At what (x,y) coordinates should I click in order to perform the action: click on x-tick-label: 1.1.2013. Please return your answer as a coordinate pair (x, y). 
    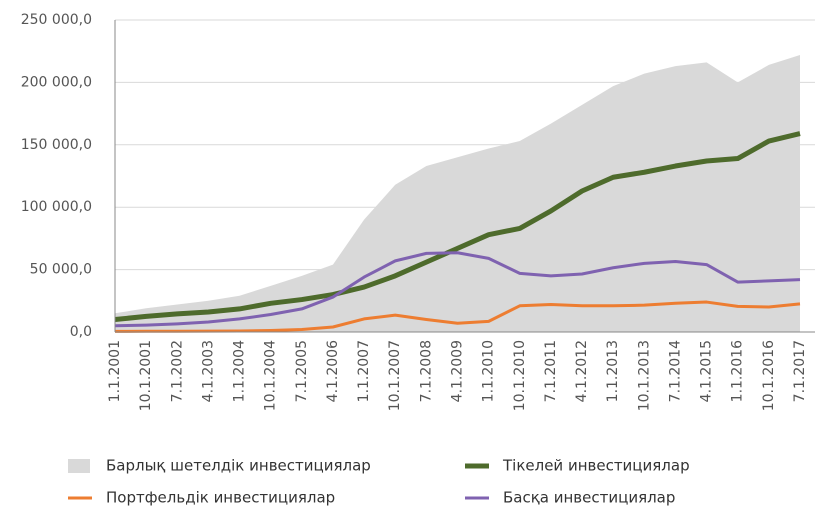
    Looking at the image, I should click on (613, 371).